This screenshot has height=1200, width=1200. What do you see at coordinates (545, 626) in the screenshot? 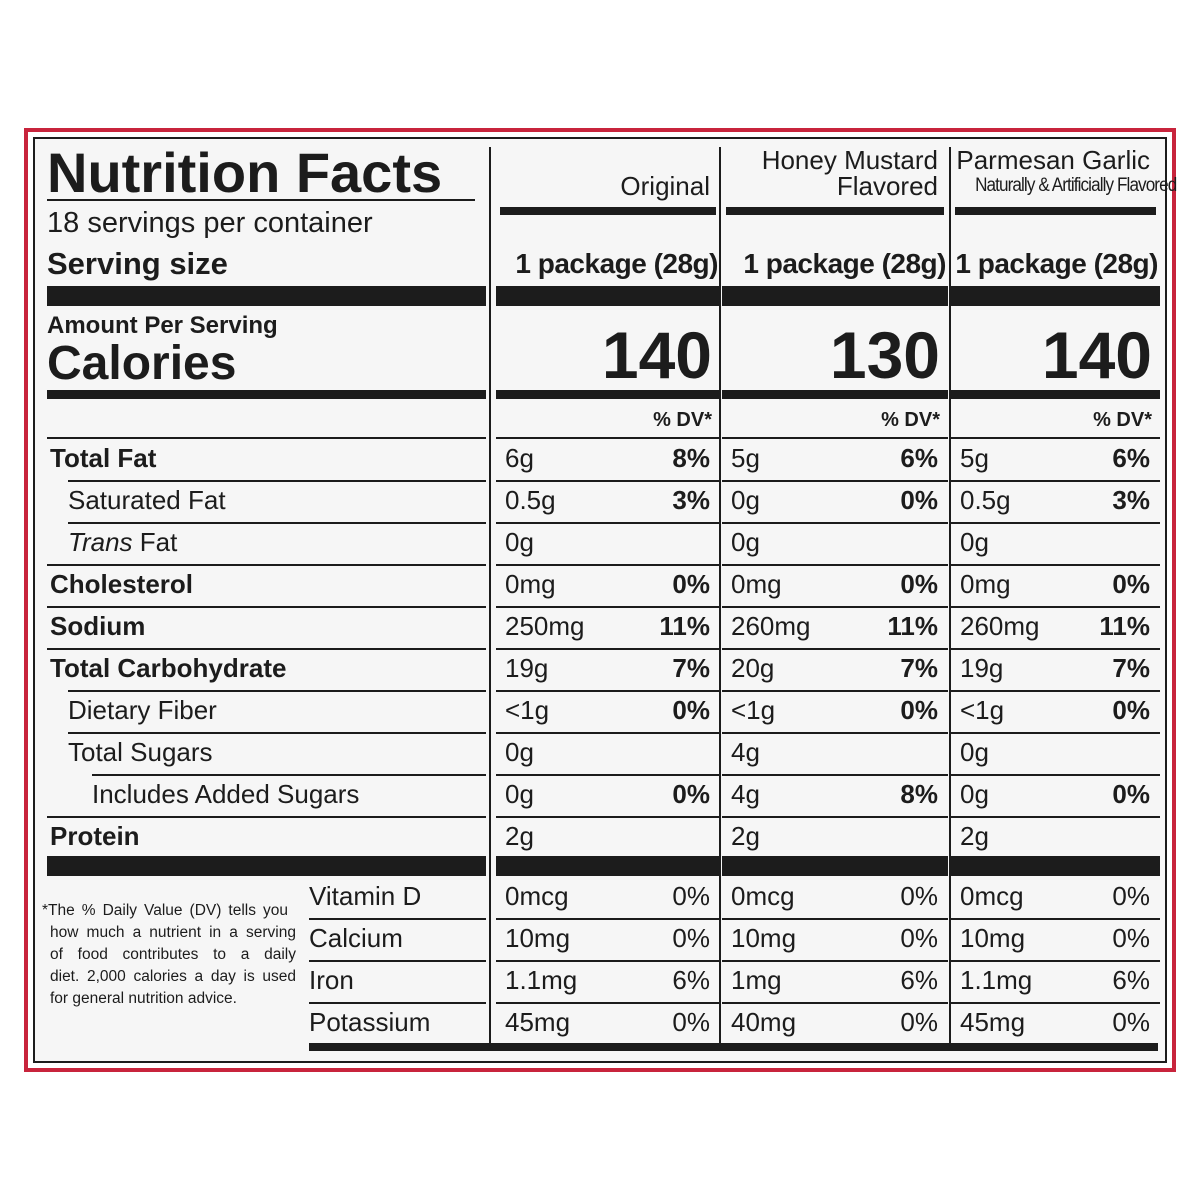
I see `nutrient-amount: 250mg` at bounding box center [545, 626].